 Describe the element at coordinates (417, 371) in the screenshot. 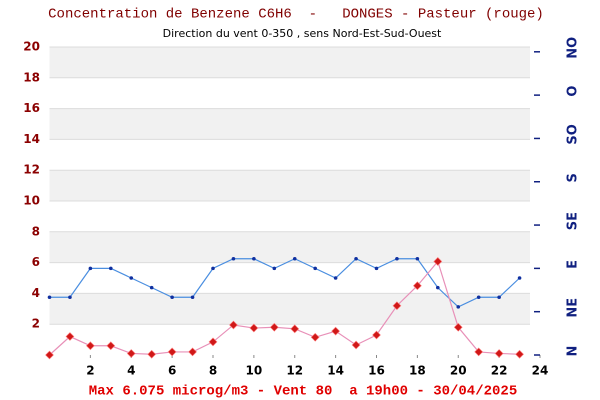

I see `x-tick-label: 18` at that location.